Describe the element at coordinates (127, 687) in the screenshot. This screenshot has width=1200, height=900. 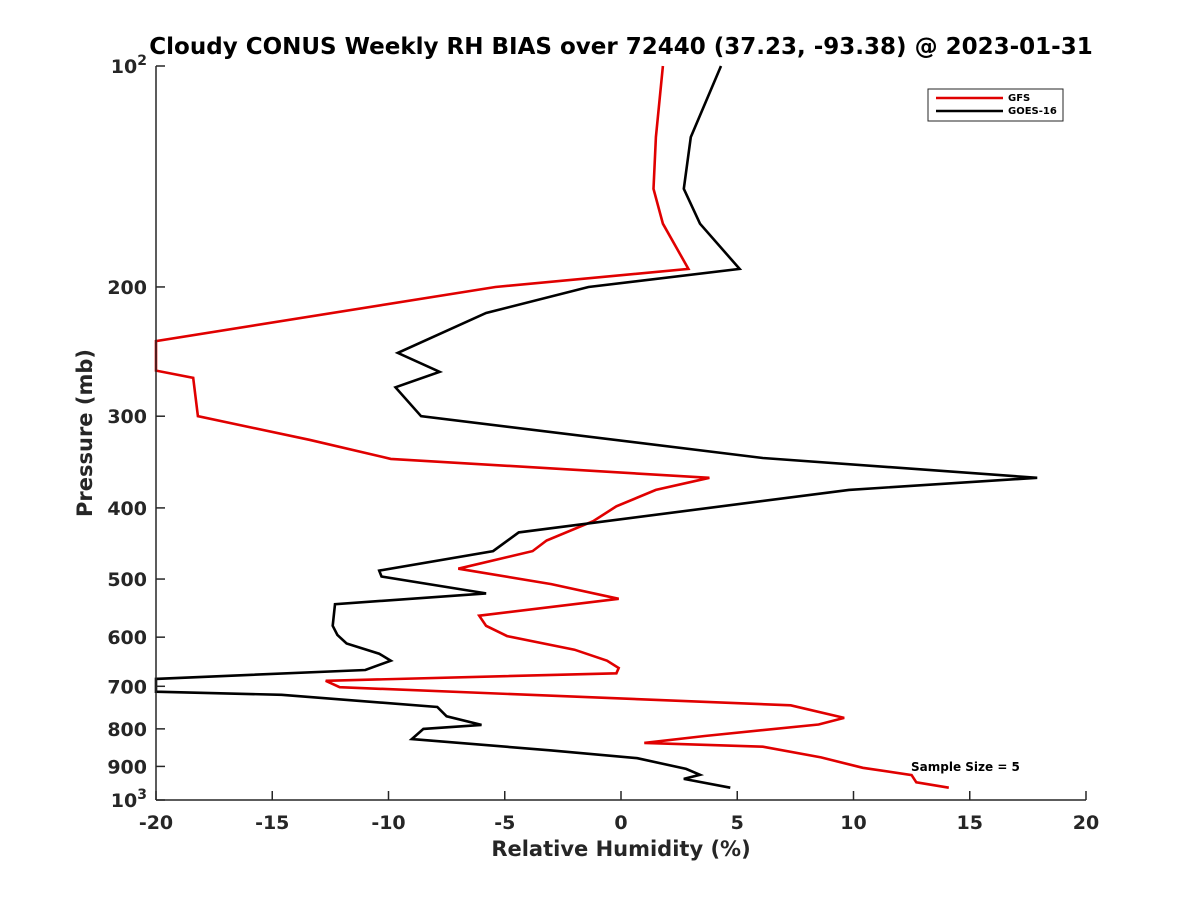
I see `y-tick-label: 700` at that location.